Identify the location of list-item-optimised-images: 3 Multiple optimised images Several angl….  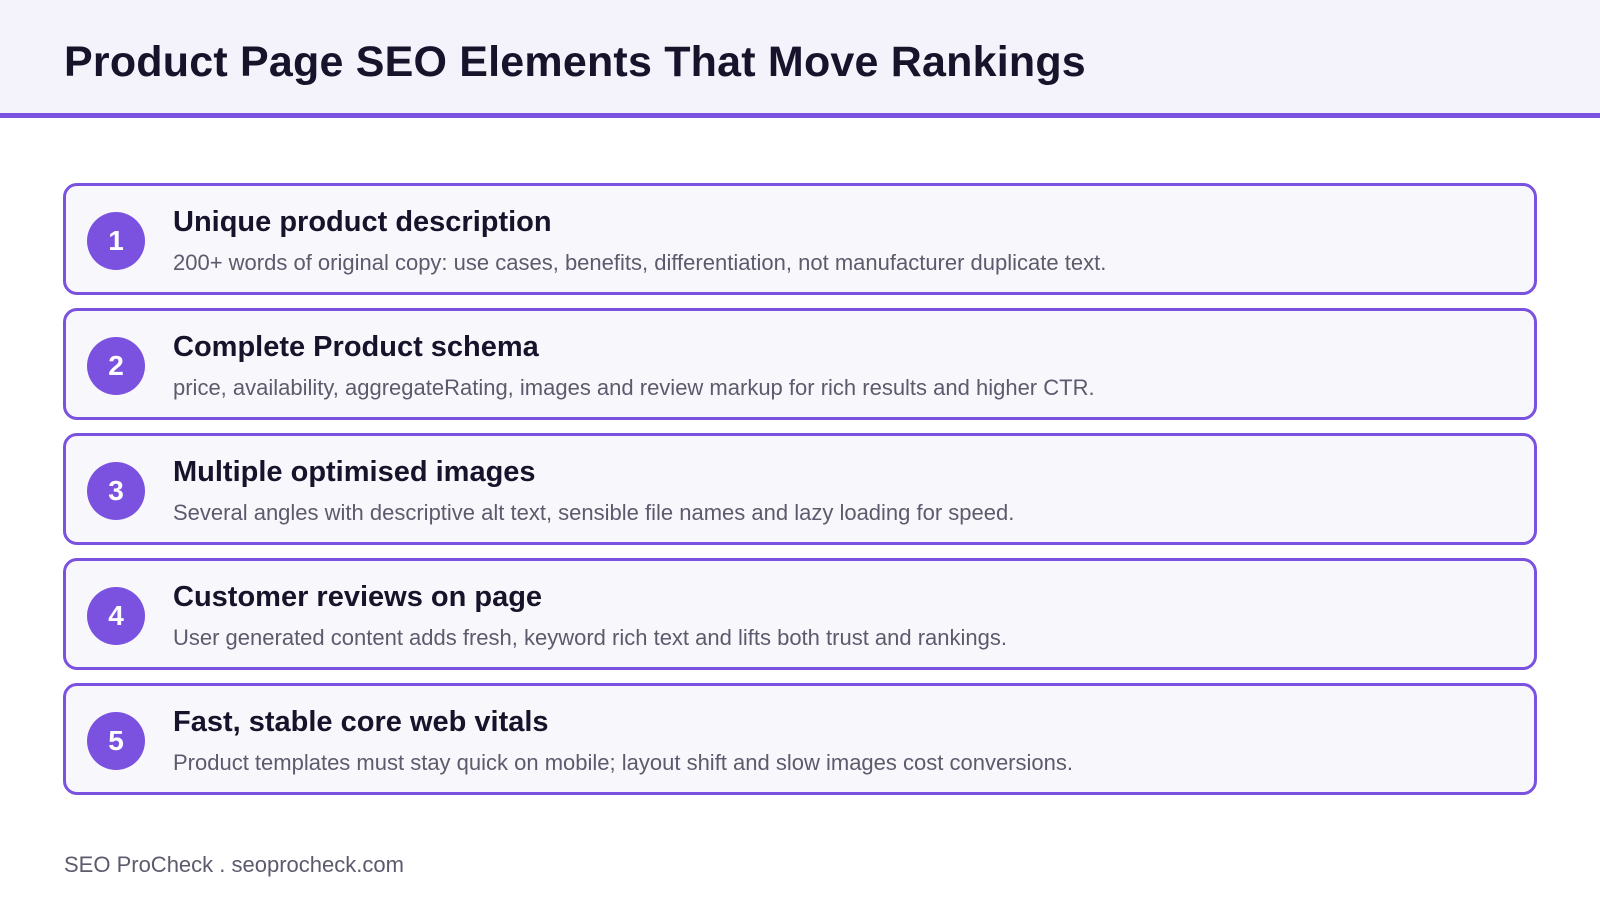
(800, 489).